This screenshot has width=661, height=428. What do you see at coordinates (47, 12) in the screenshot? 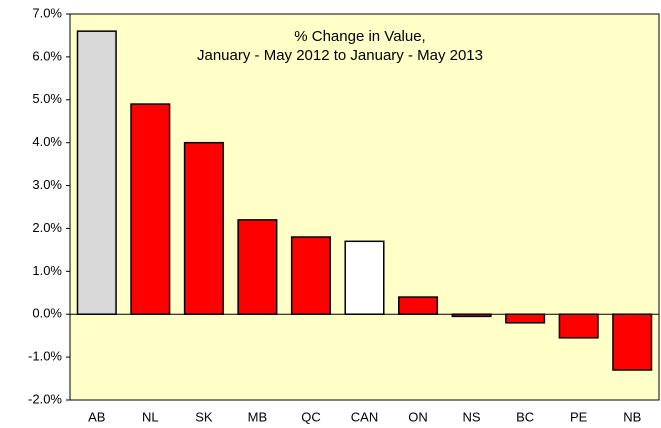
I see `y-tick-label: 7.0%` at bounding box center [47, 12].